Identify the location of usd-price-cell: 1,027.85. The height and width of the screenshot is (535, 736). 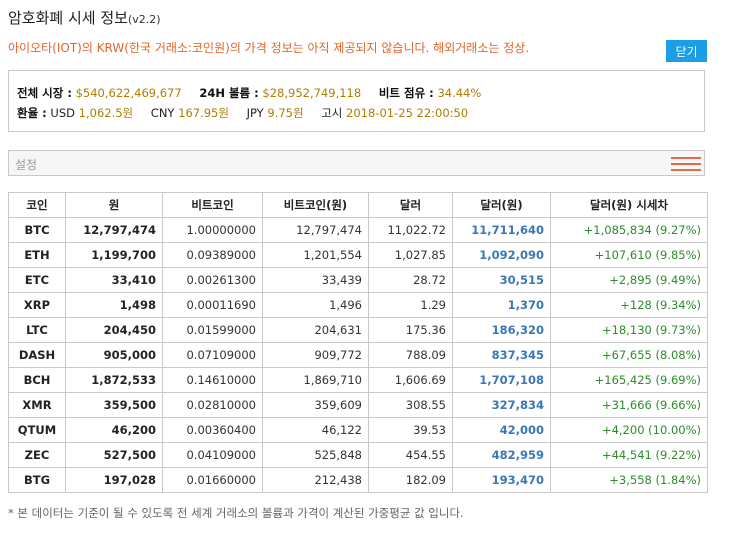
(410, 255).